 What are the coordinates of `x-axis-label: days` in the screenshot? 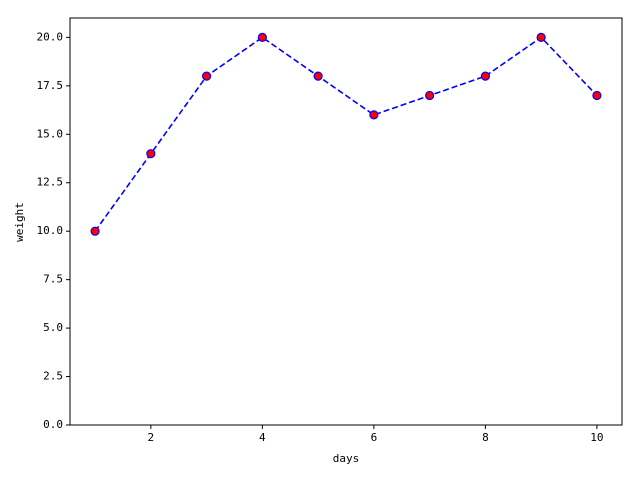 It's located at (346, 458).